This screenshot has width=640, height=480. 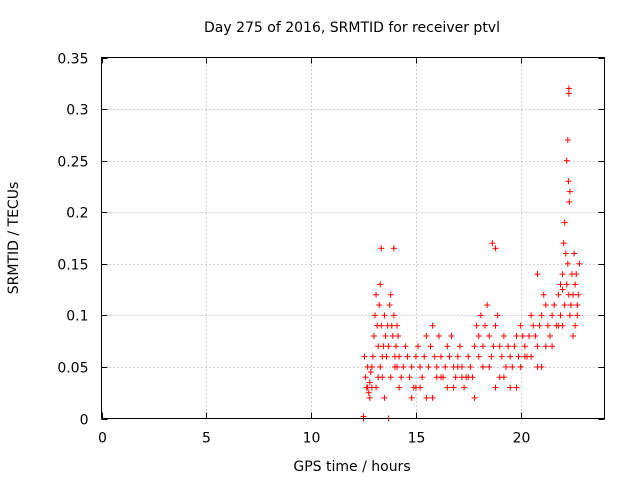 What do you see at coordinates (77, 111) in the screenshot?
I see `y-tick-label: 0.3` at bounding box center [77, 111].